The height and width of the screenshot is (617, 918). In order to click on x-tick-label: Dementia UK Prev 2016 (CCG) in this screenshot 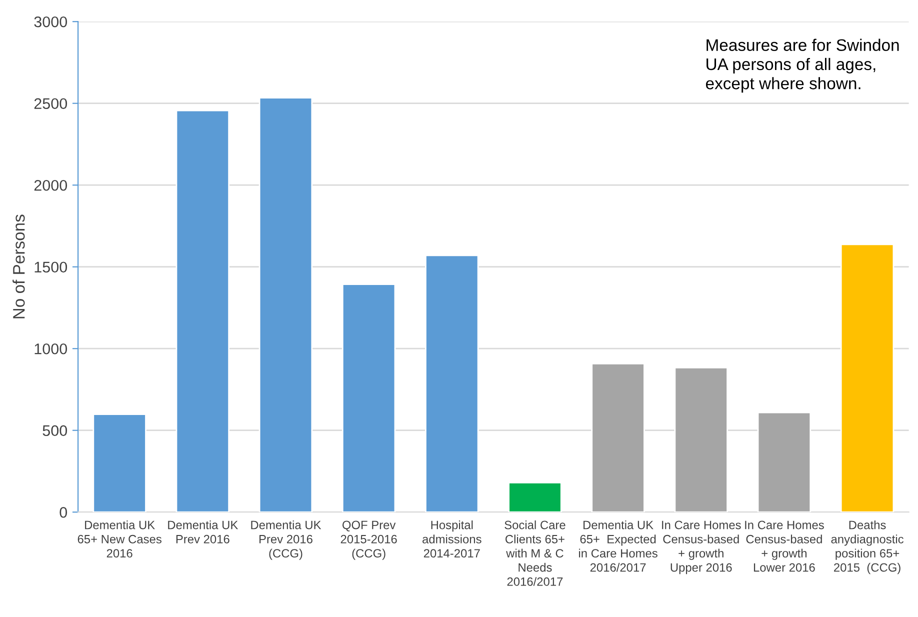, I will do `click(286, 540)`.